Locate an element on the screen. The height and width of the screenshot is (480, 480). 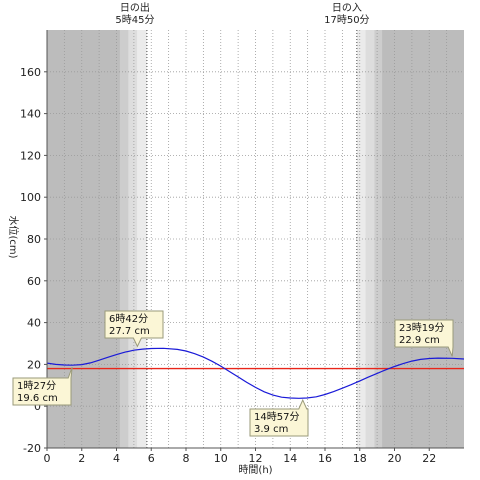
y-tick-label: 140 is located at coordinates (30, 114).